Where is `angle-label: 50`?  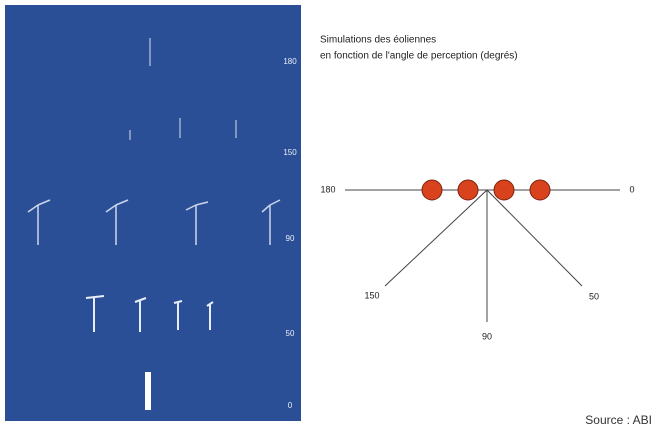 angle-label: 50 is located at coordinates (290, 333).